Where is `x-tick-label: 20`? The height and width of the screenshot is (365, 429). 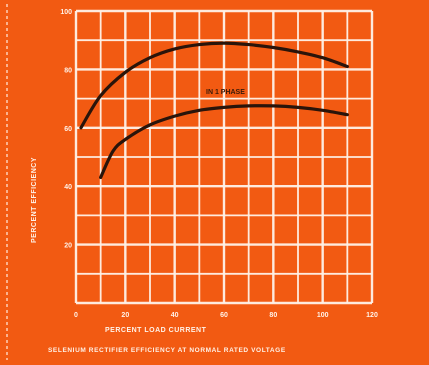
x-tick-label: 20 is located at coordinates (125, 315).